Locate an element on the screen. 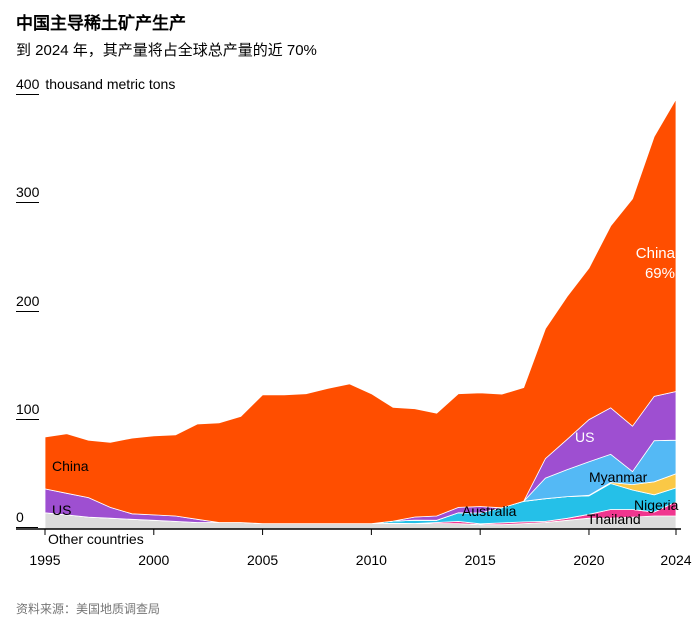  source-note: 资料来源：美国地质调查局 is located at coordinates (88, 609).